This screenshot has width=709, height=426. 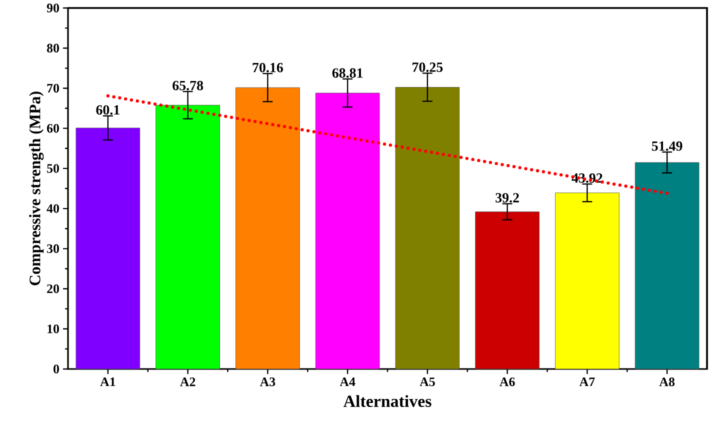 What do you see at coordinates (53, 128) in the screenshot?
I see `y-tick-label: 60` at bounding box center [53, 128].